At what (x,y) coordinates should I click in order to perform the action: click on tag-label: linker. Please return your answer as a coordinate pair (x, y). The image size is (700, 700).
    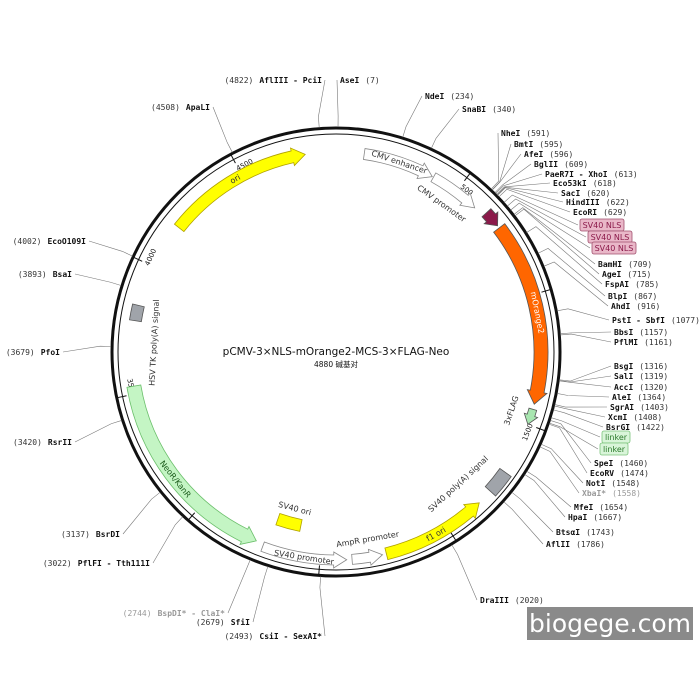
    Looking at the image, I should click on (616, 437).